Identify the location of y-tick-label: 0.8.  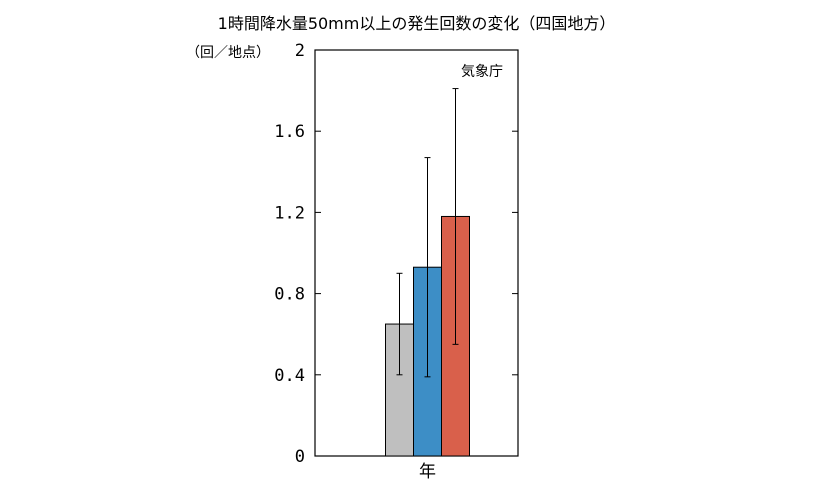
(289, 295).